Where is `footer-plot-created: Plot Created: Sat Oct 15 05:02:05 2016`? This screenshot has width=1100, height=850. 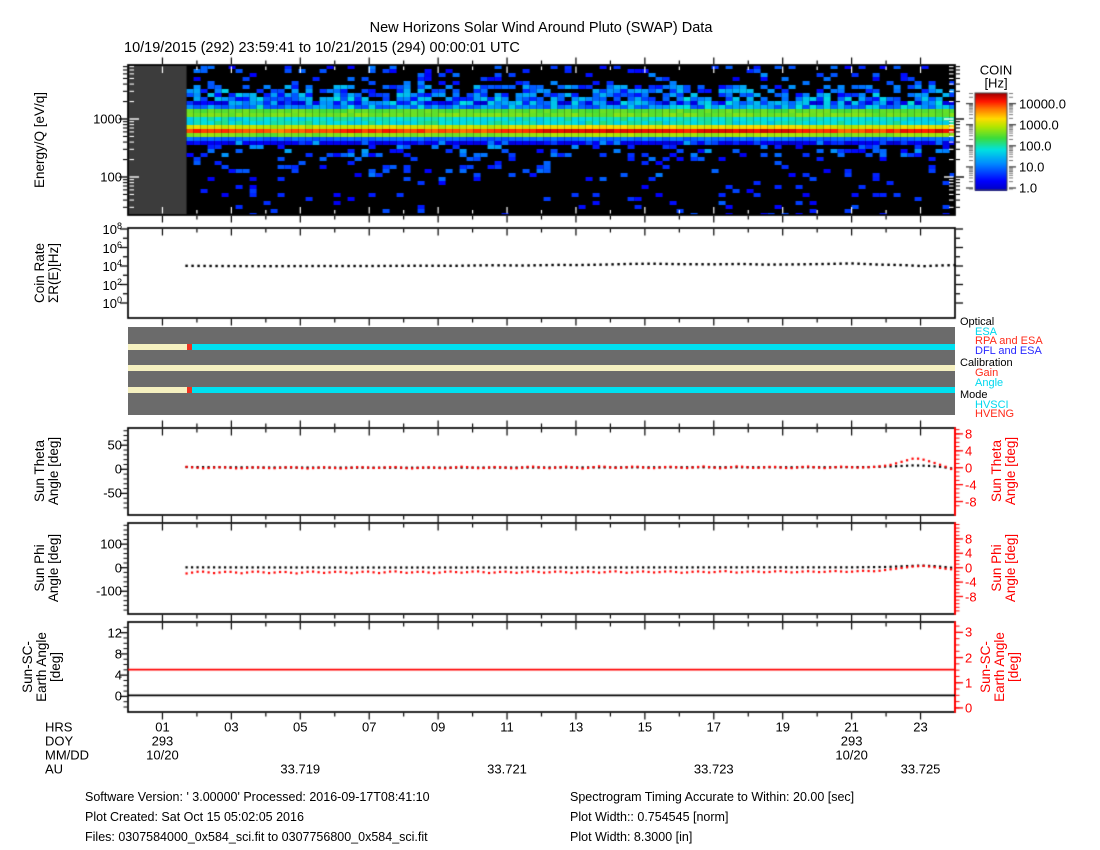
footer-plot-created: Plot Created: Sat Oct 15 05:02:05 2016 is located at coordinates (194, 817).